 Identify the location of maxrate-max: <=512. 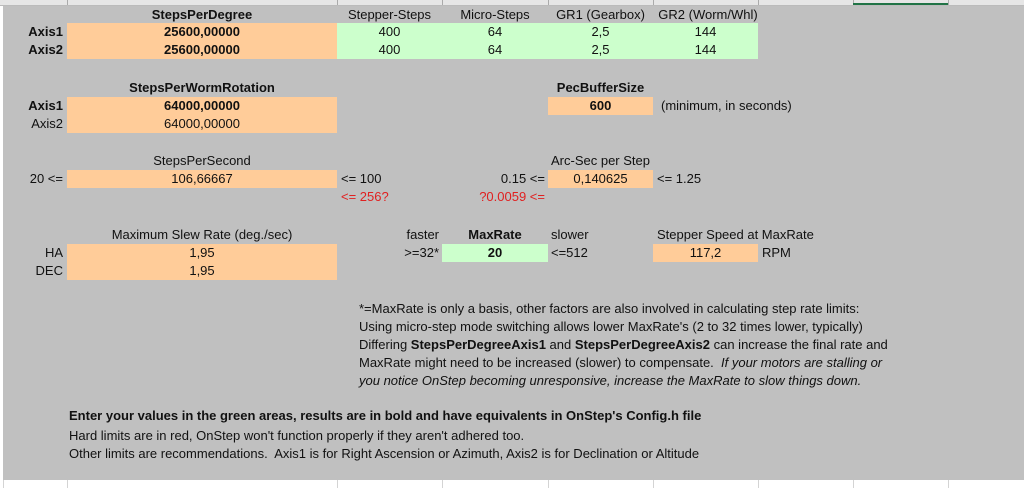
(569, 252).